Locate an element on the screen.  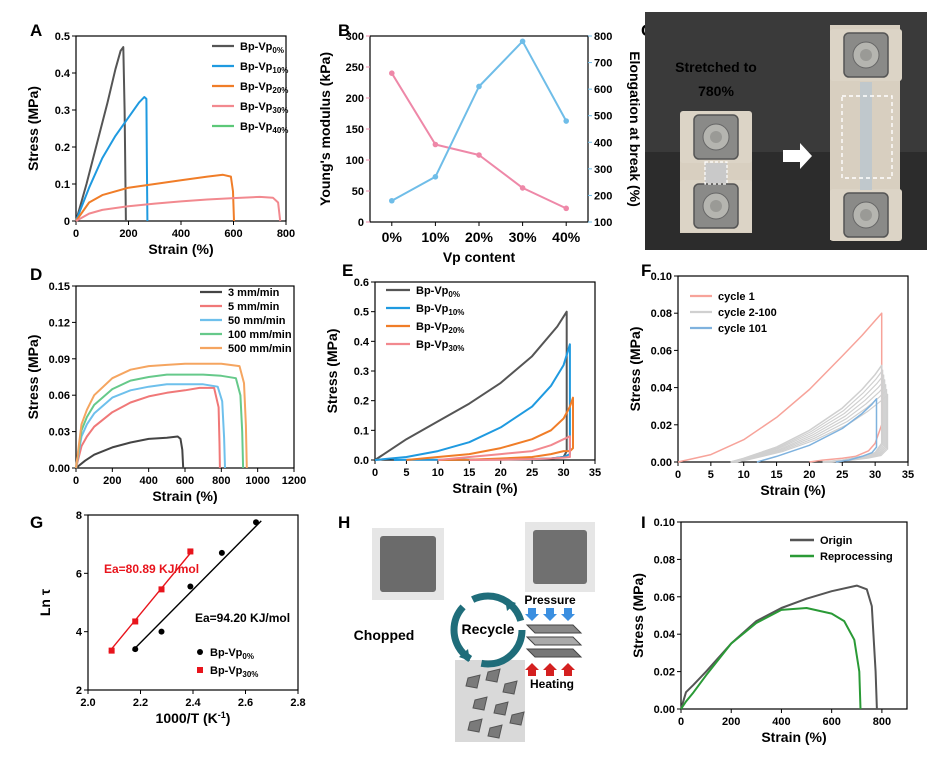
chopped-piece is located at coordinates (495, 731).